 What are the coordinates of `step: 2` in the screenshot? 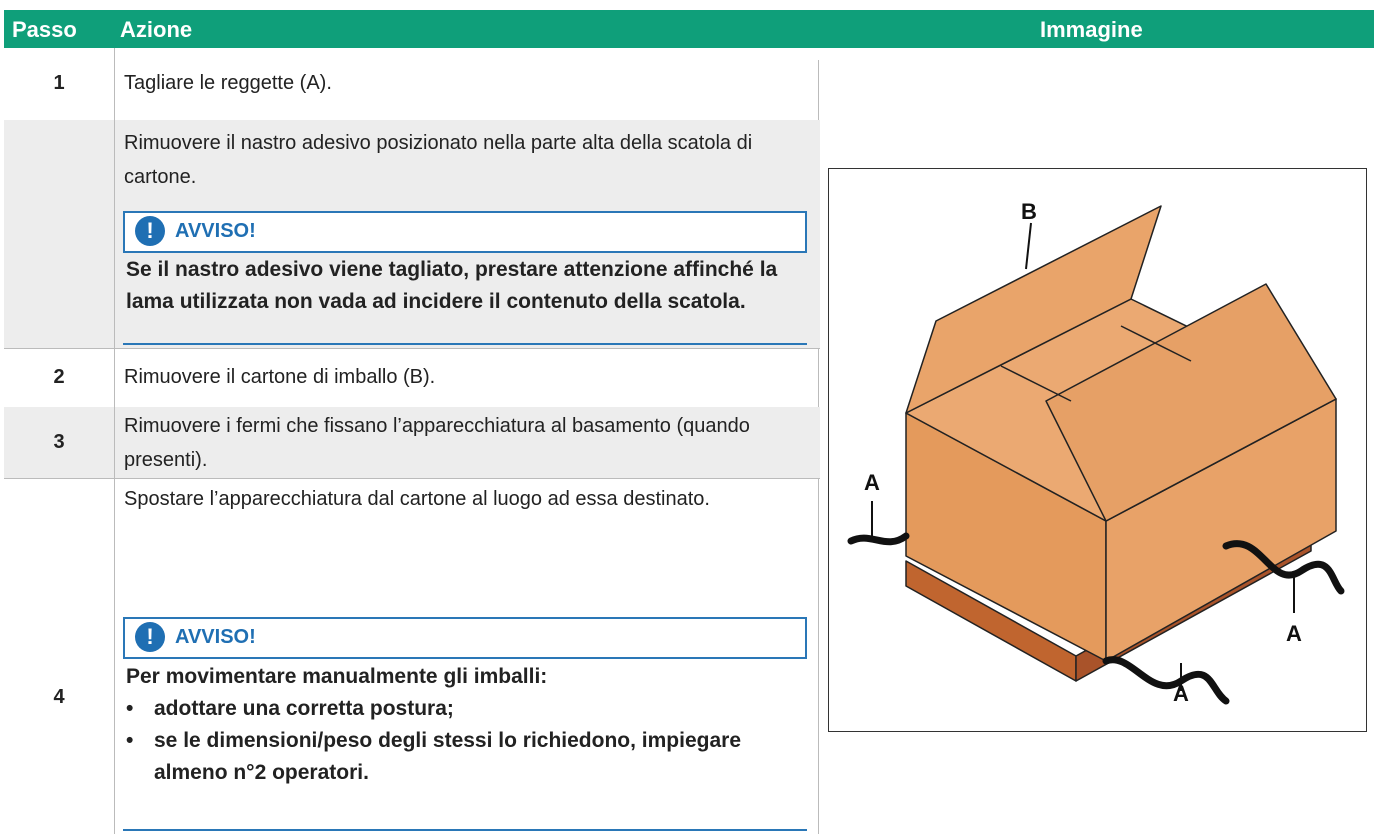 It's located at (59, 377).